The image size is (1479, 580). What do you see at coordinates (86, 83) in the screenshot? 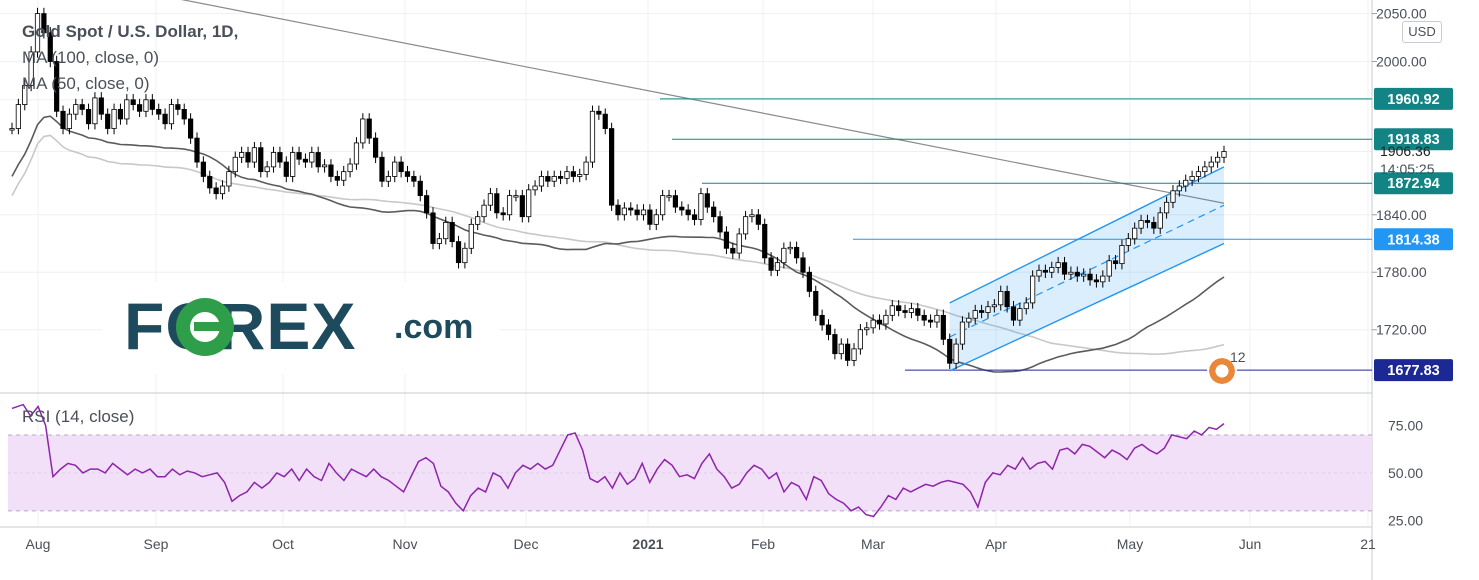
I see `legend-ma50: MA (50, close, 0)` at bounding box center [86, 83].